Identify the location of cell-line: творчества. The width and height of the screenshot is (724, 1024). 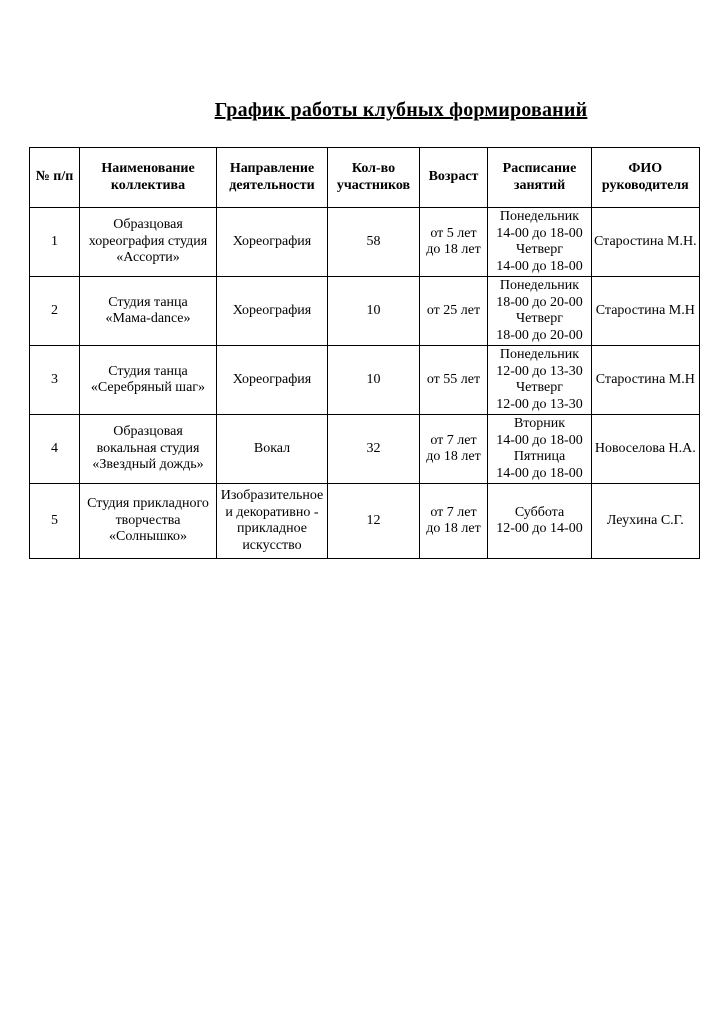
(148, 520).